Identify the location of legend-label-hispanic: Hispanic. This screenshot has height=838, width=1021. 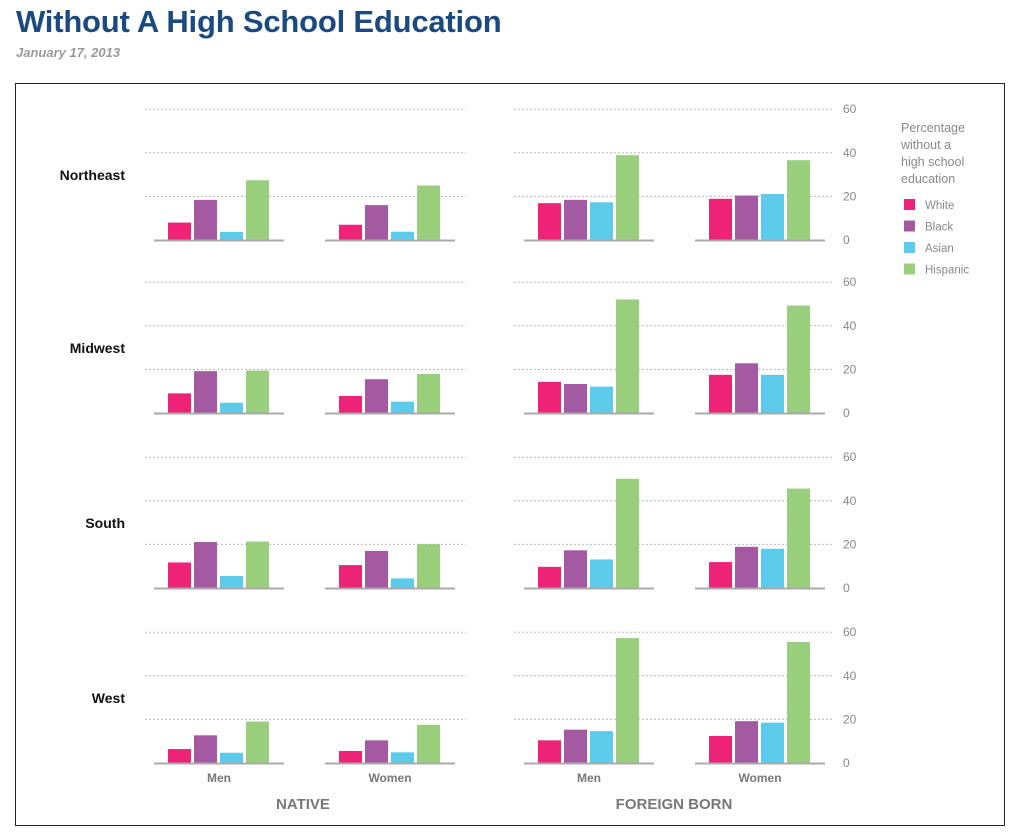
(947, 271).